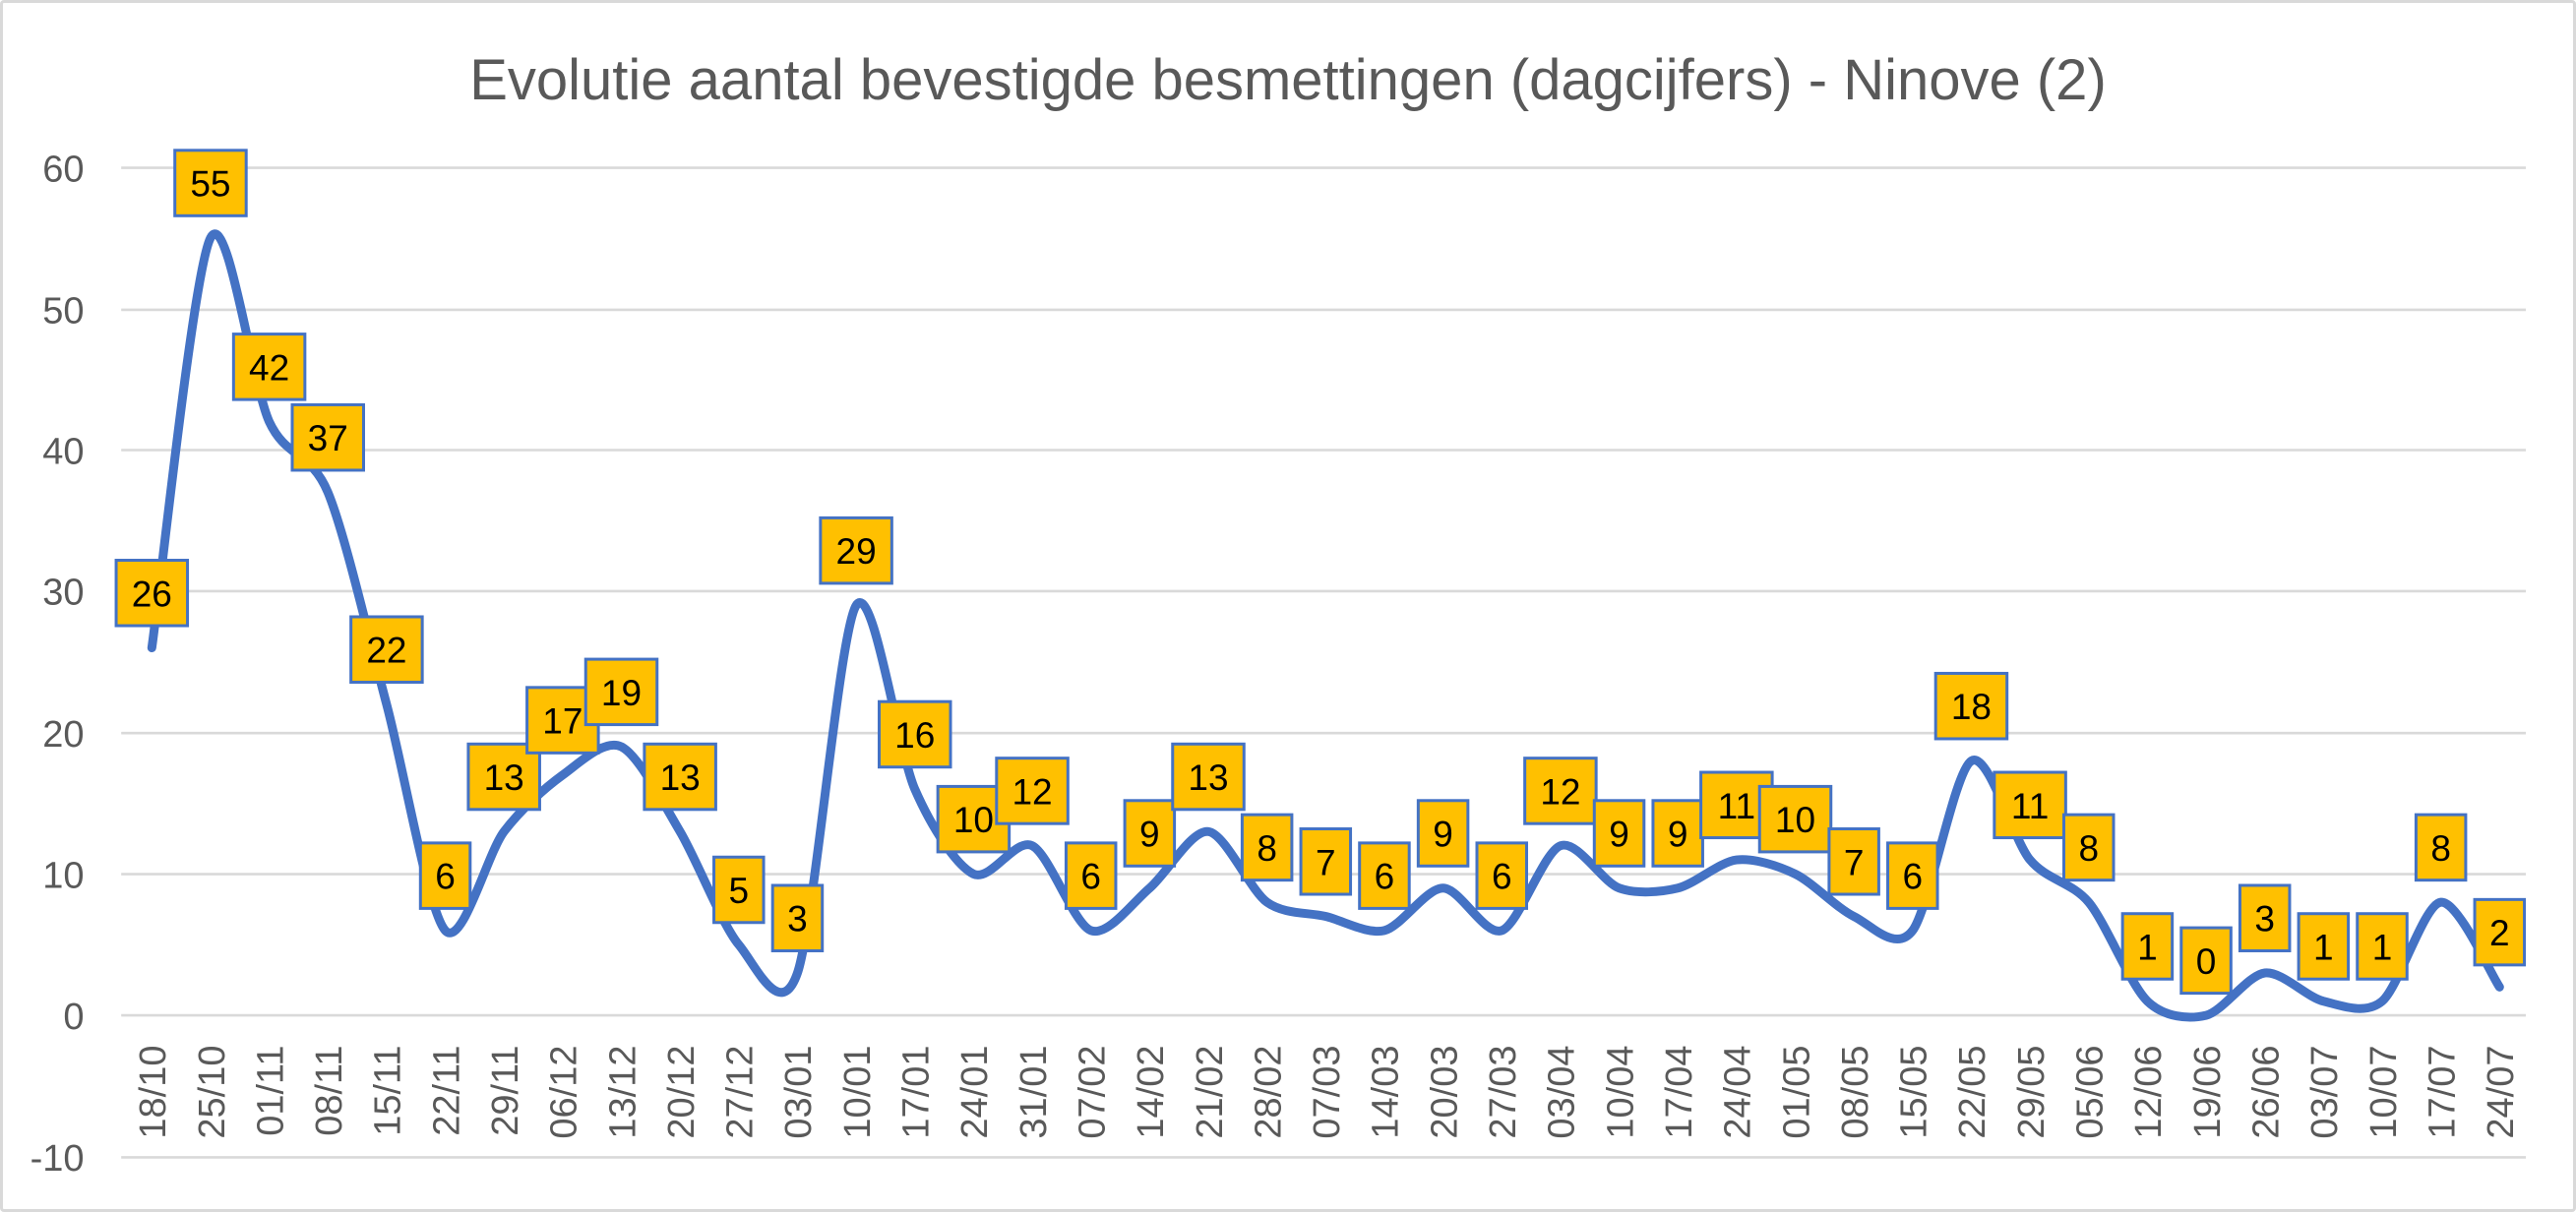  Describe the element at coordinates (857, 551) in the screenshot. I see `svg-text: 29` at that location.